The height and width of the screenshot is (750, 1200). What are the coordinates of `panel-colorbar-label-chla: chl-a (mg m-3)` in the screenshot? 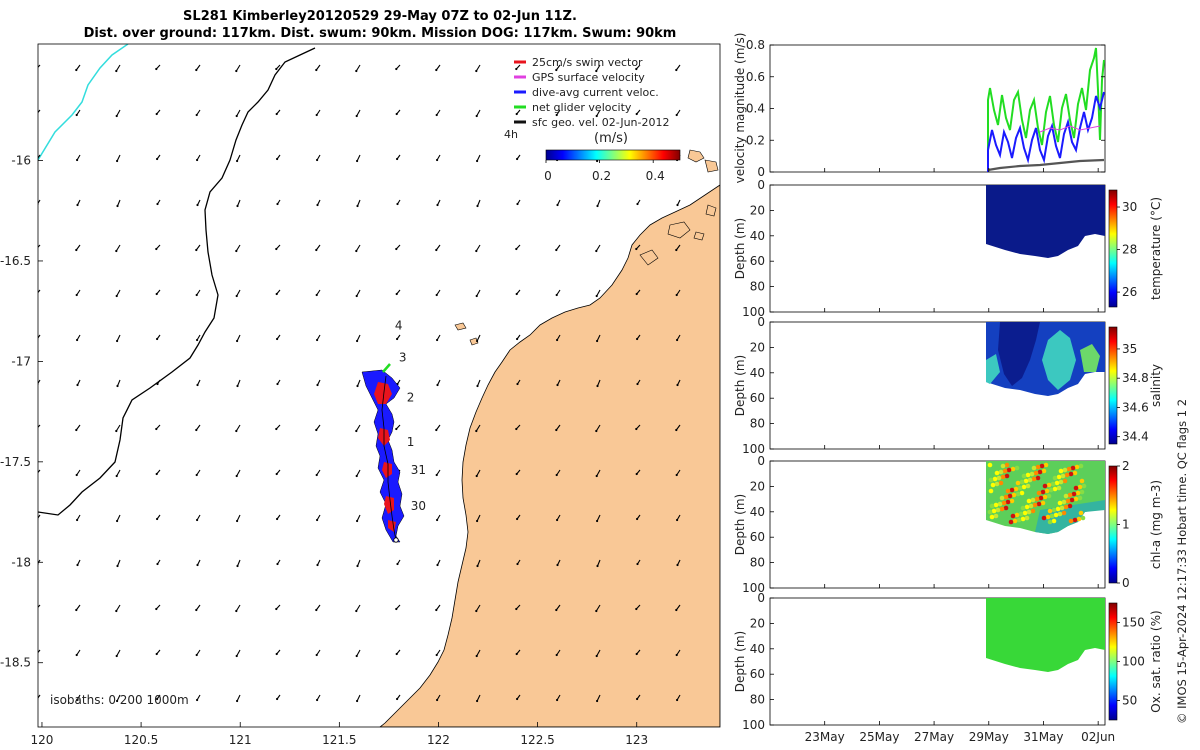 It's located at (1156, 524).